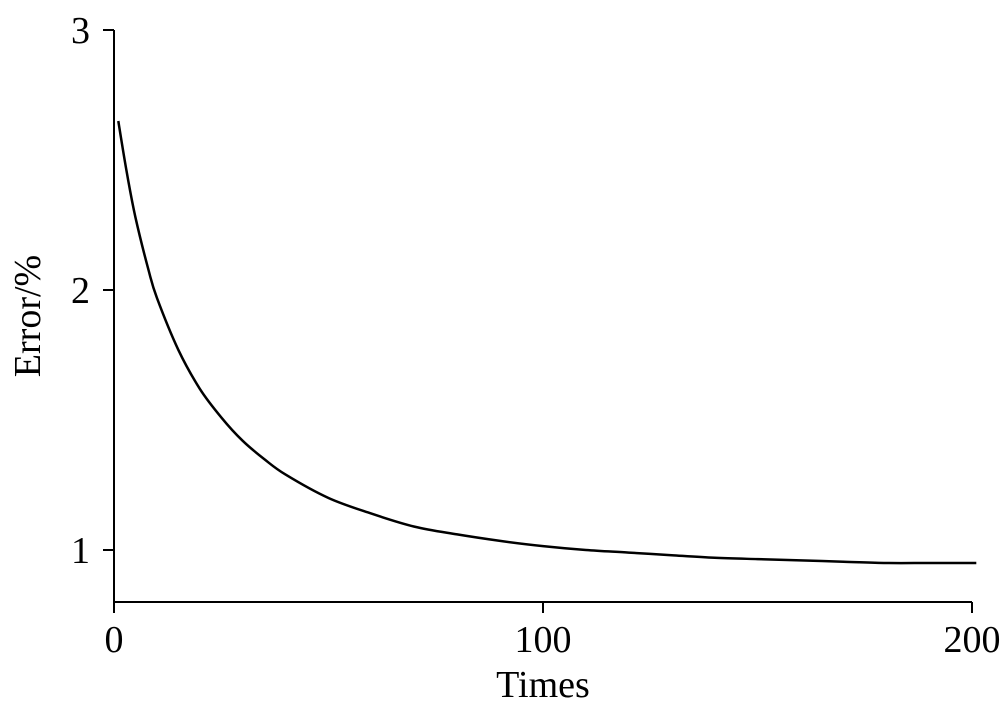 This screenshot has width=1000, height=708. Describe the element at coordinates (972, 640) in the screenshot. I see `x-tick-label: 200` at that location.